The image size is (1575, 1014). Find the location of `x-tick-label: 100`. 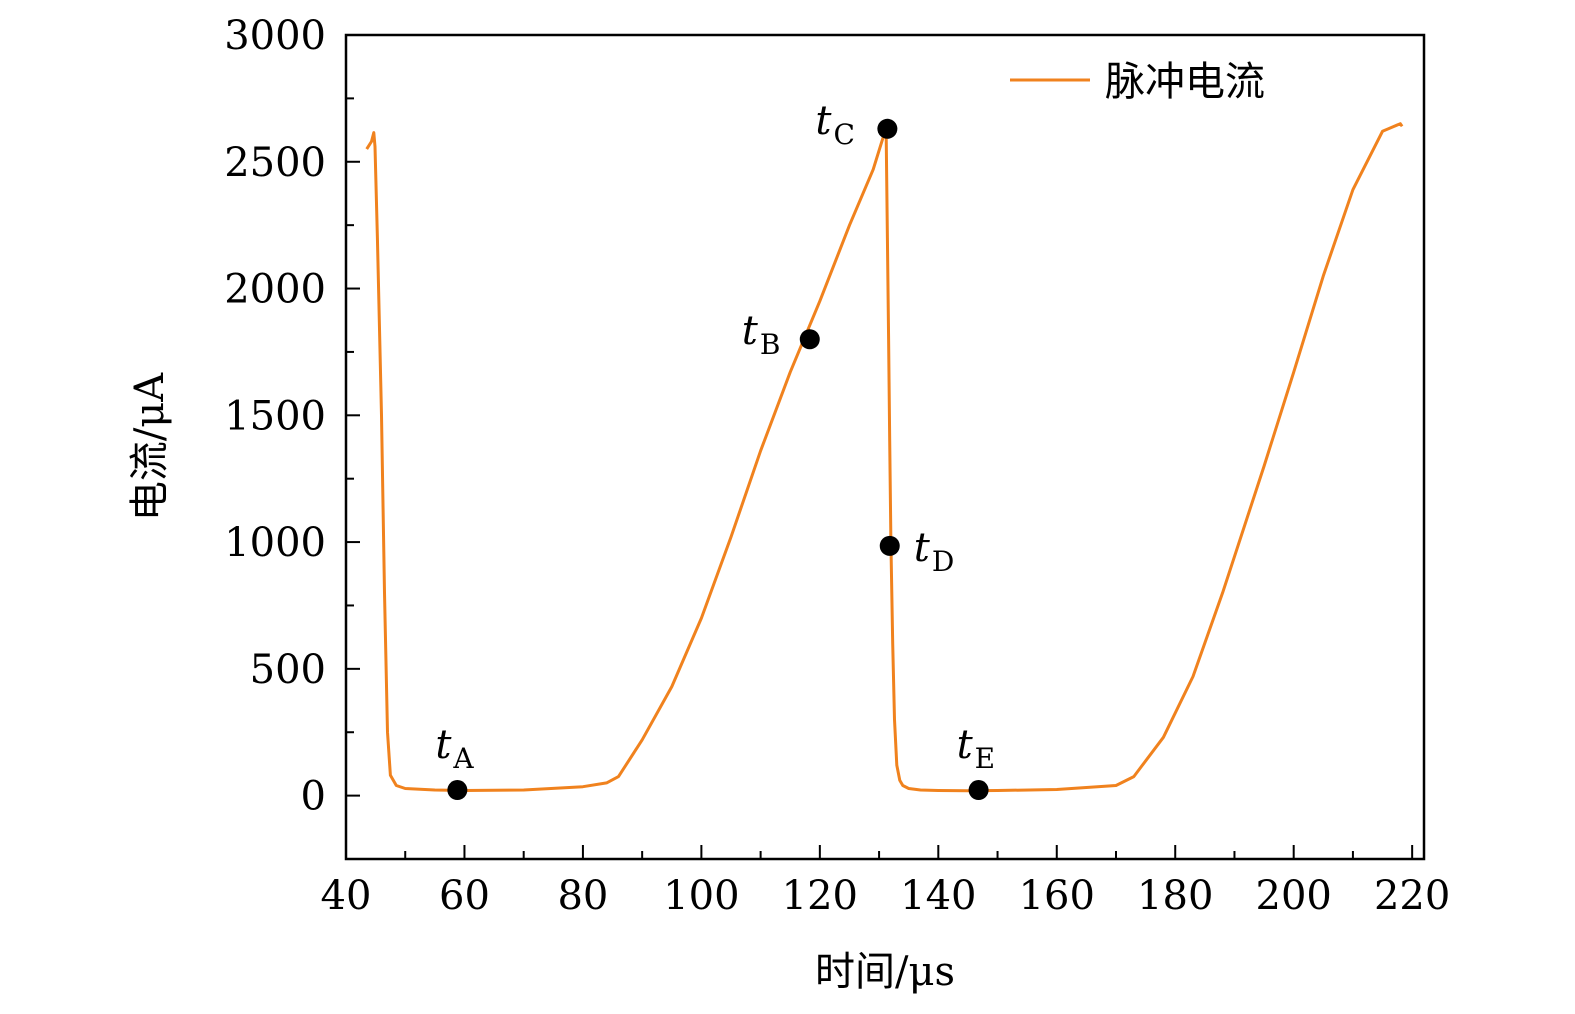

x-tick-label: 100 is located at coordinates (701, 896).